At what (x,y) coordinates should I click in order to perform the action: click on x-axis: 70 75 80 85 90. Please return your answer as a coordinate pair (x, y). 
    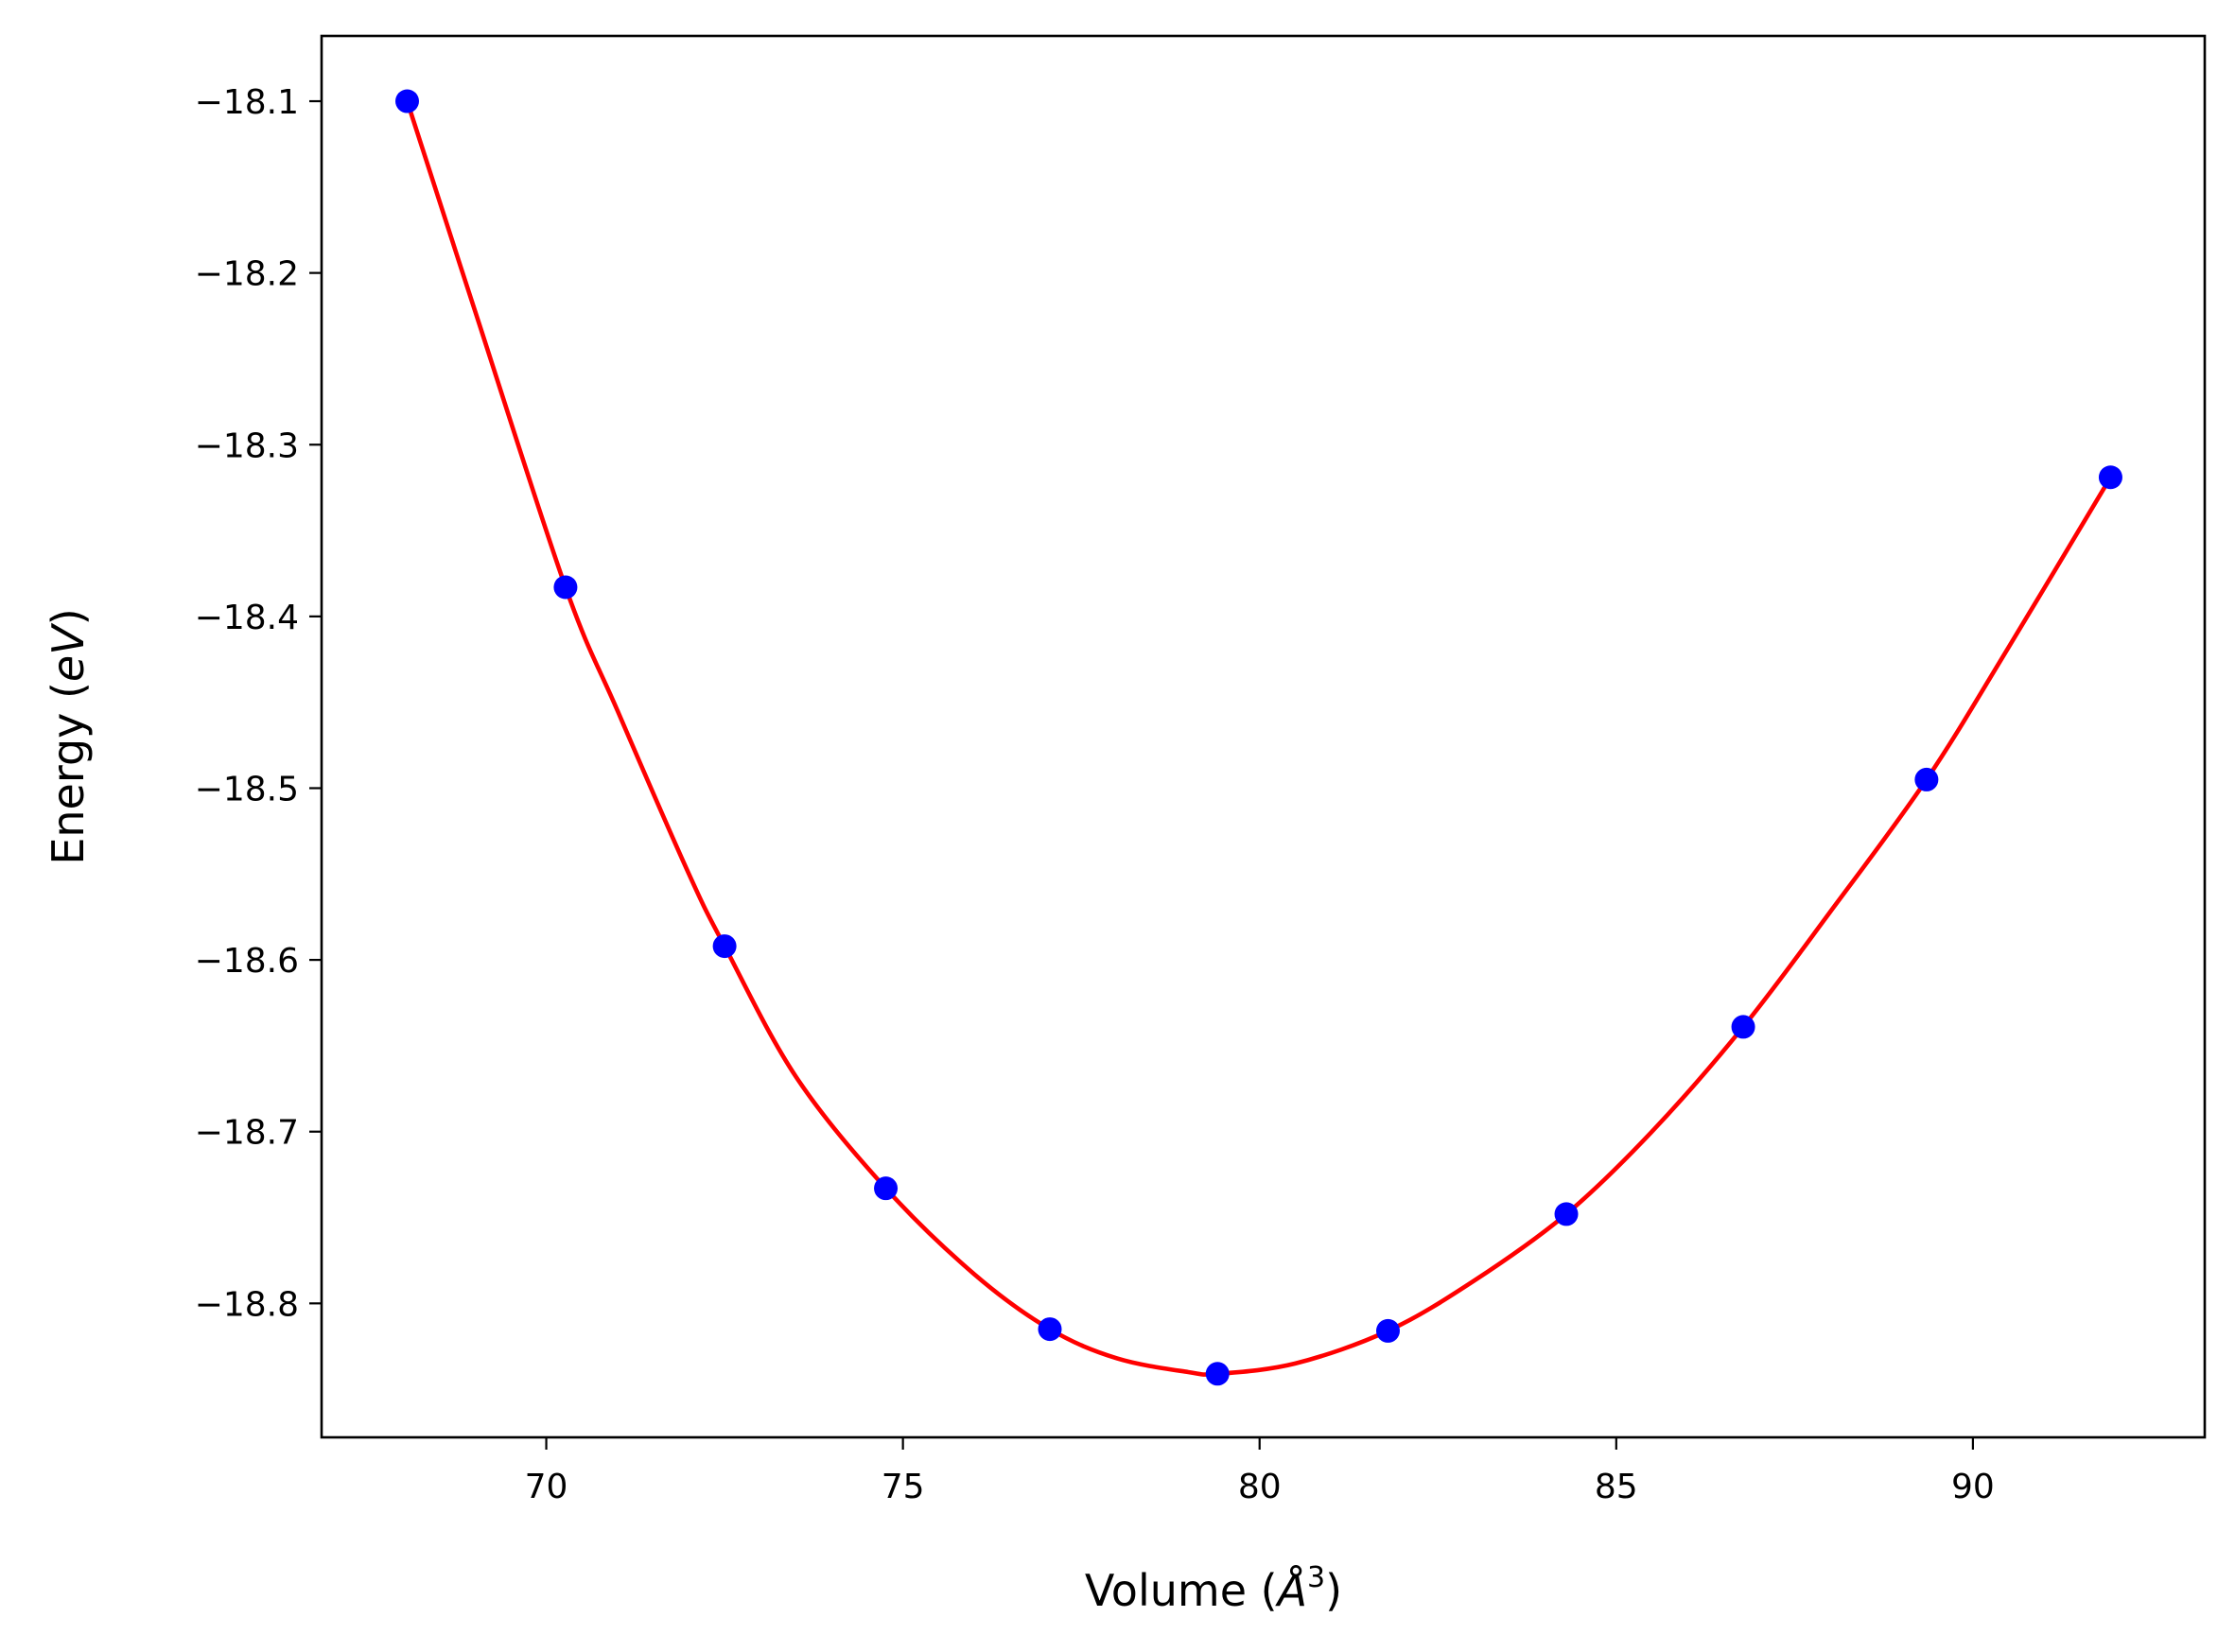
    Looking at the image, I should click on (1260, 1472).